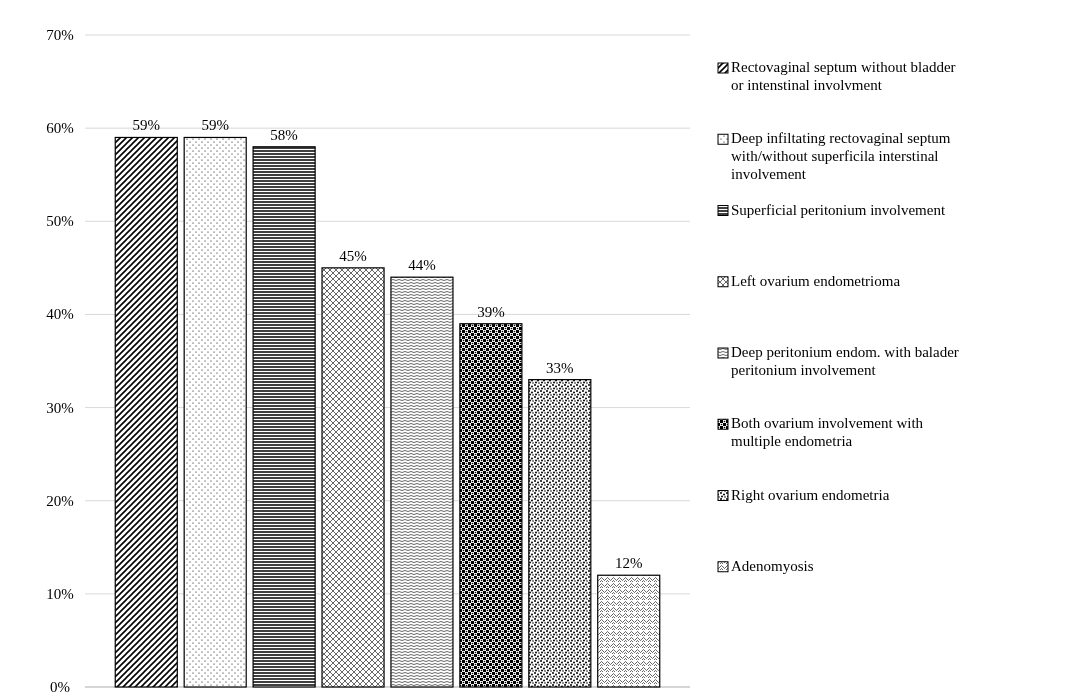 The width and height of the screenshot is (1070, 700). What do you see at coordinates (628, 563) in the screenshot?
I see `data-label: 12%` at bounding box center [628, 563].